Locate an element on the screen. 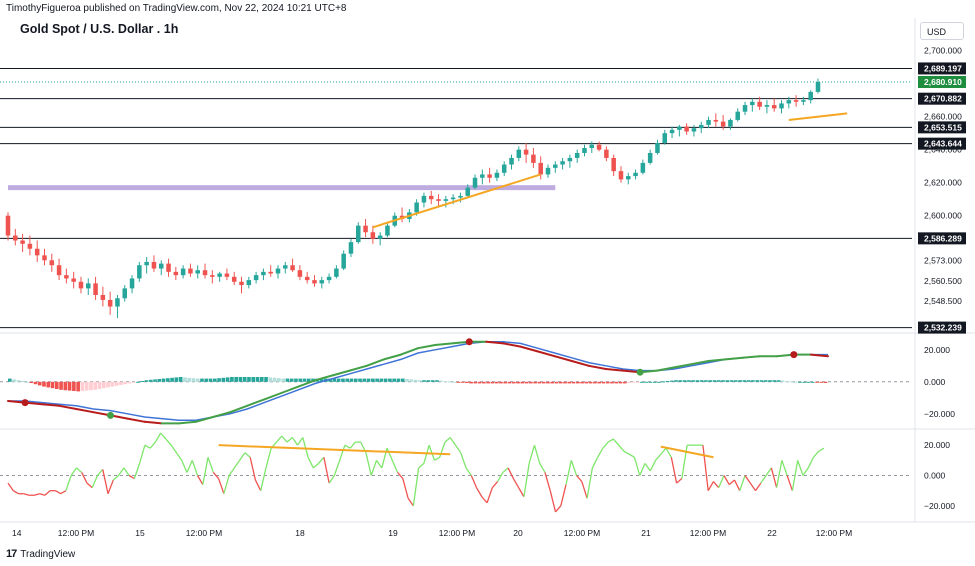 The width and height of the screenshot is (975, 566). price-tick-label: 2,640.000 is located at coordinates (943, 150).